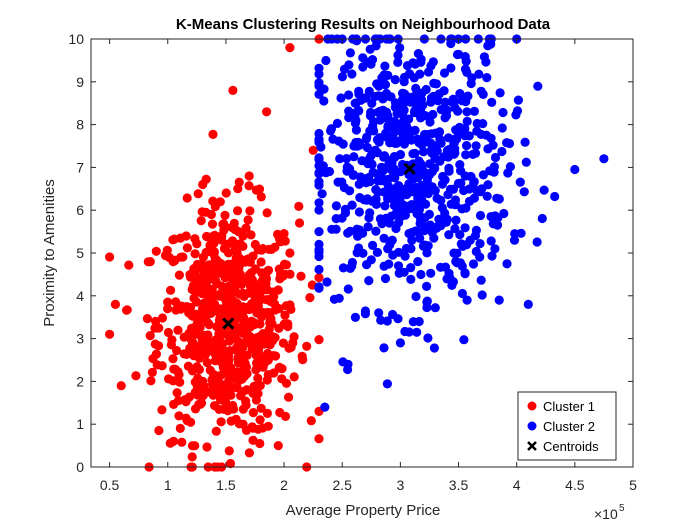 This screenshot has width=700, height=530. I want to click on y-tick-label: 1, so click(80, 424).